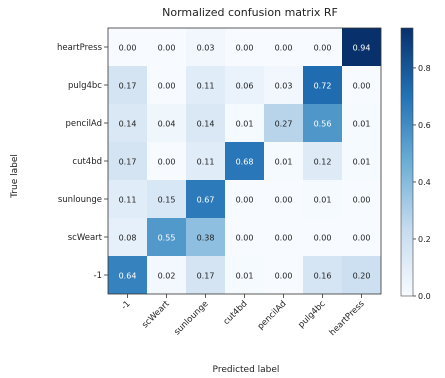  I want to click on cell-value-label: 0.02, so click(167, 276).